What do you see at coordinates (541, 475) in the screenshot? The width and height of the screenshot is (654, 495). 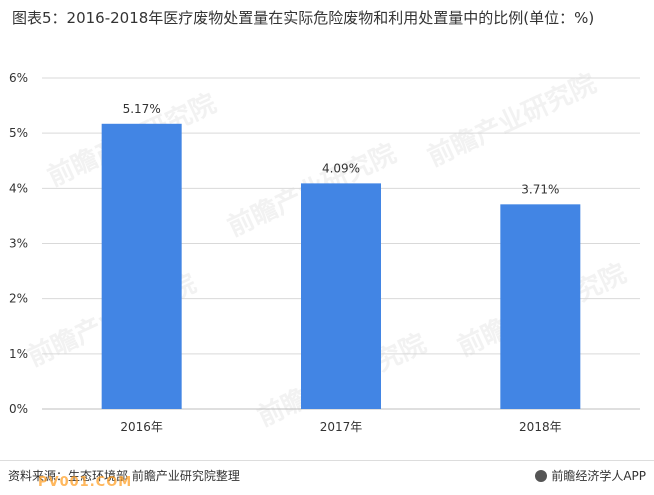 I see `brand-logo-icon` at bounding box center [541, 475].